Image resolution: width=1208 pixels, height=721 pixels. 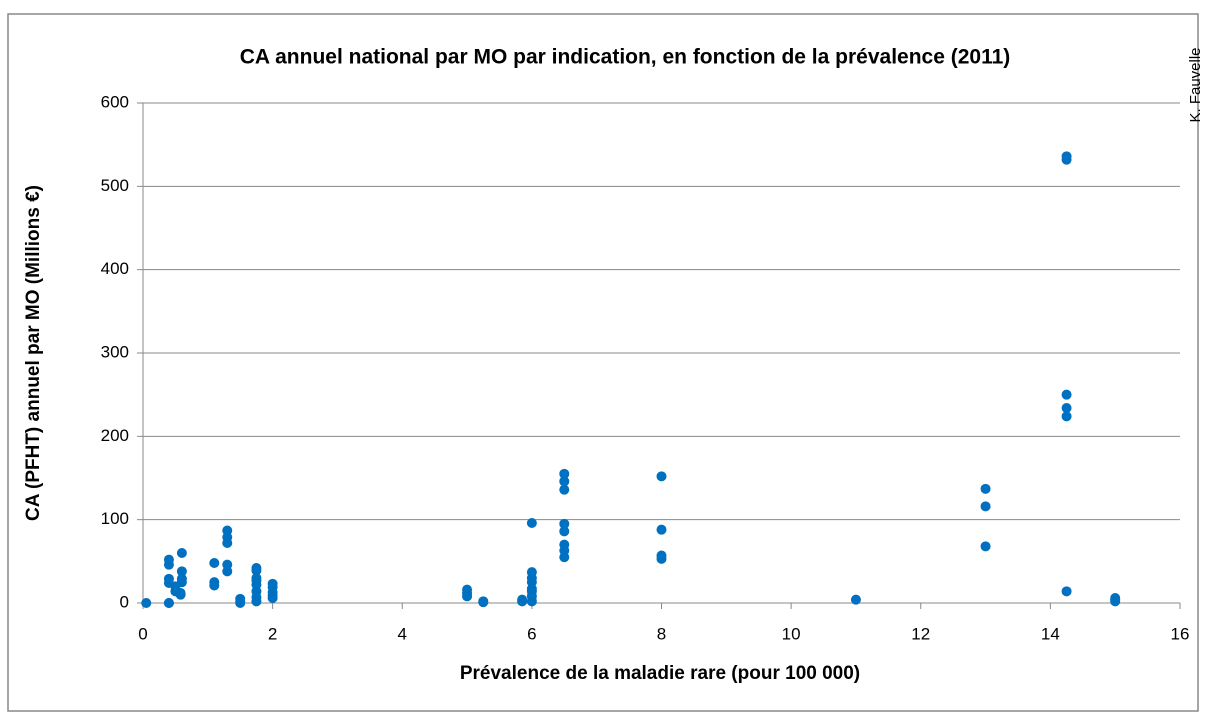 What do you see at coordinates (115, 101) in the screenshot?
I see `y-tick-label: 600` at bounding box center [115, 101].